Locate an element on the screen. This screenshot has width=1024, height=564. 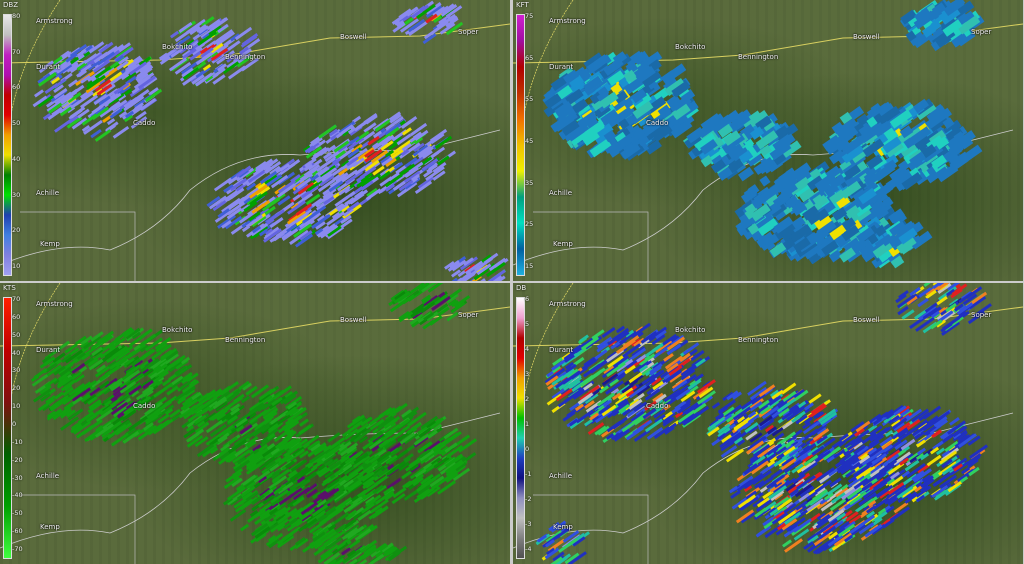
legend-tick: -2 is located at coordinates (528, 499).